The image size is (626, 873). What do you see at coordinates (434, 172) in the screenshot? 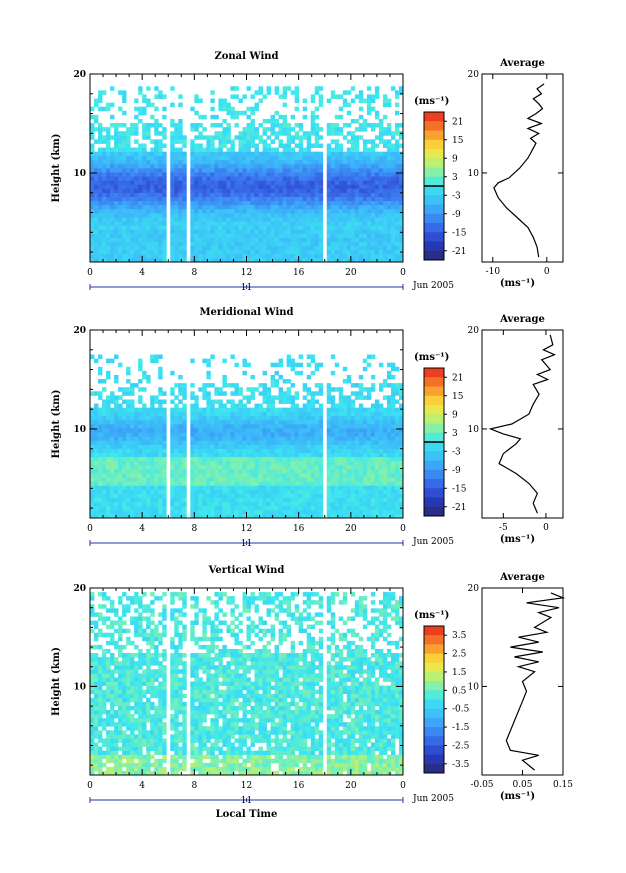
I see `colorbar-band` at bounding box center [434, 172].